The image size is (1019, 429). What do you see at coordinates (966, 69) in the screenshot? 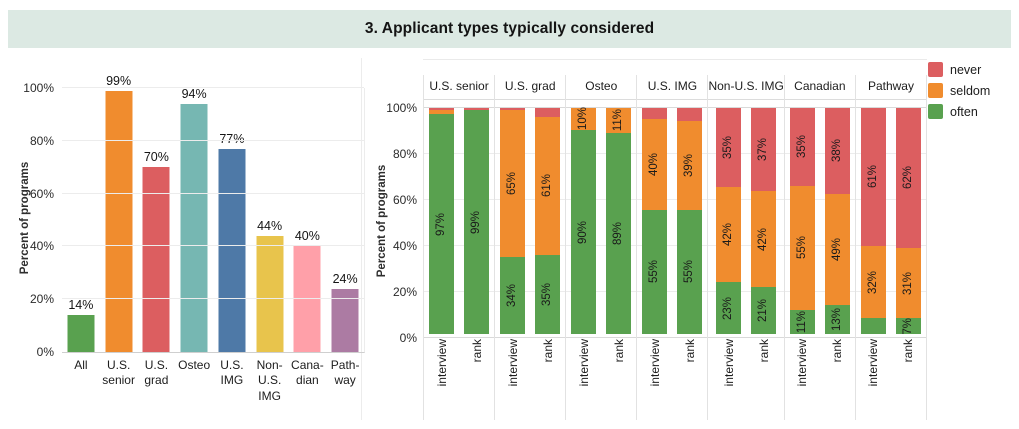
I see `legend-label: never` at bounding box center [966, 69].